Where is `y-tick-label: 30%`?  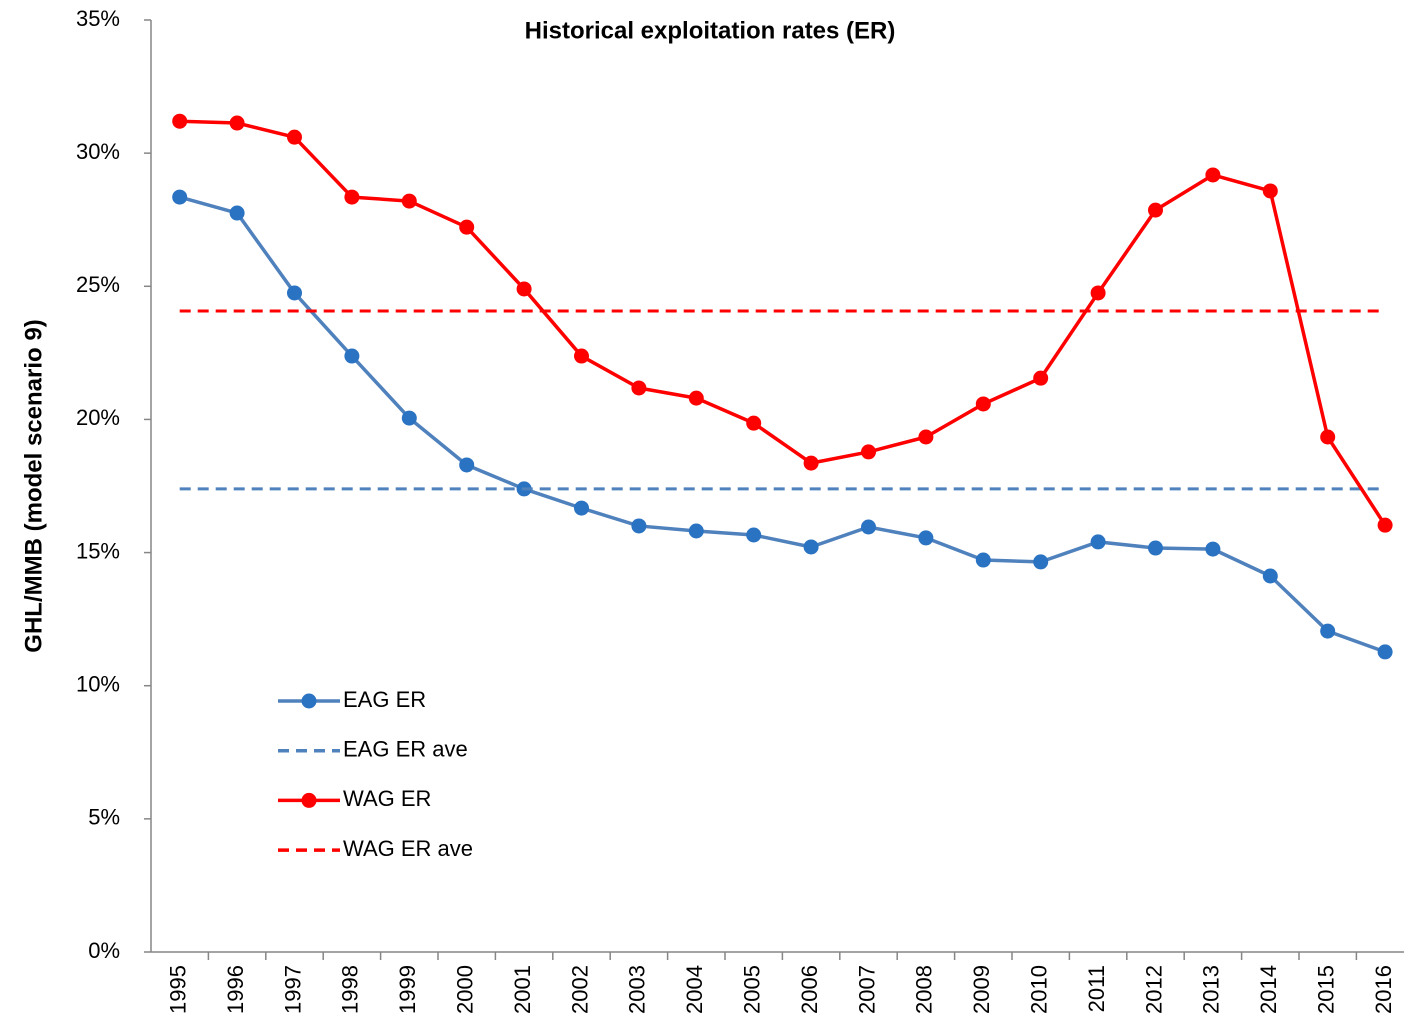 y-tick-label: 30% is located at coordinates (98, 151).